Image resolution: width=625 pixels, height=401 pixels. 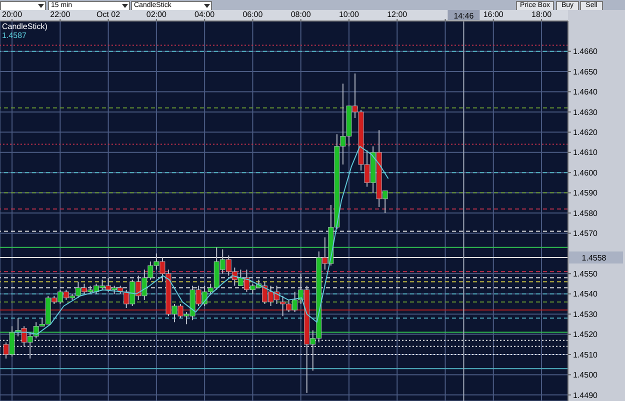 What do you see at coordinates (253, 14) in the screenshot?
I see `x-tick-label: 06:00` at bounding box center [253, 14].